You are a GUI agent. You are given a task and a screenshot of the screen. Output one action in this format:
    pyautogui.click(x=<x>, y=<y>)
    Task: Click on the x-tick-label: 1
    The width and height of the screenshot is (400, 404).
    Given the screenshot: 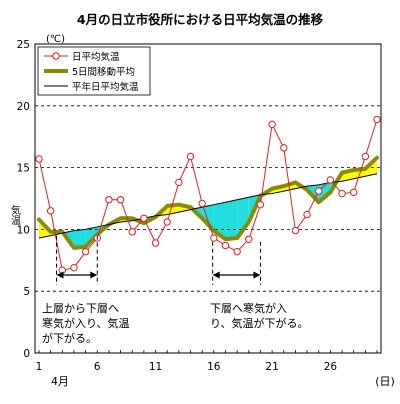 What is the action you would take?
    pyautogui.click(x=39, y=367)
    